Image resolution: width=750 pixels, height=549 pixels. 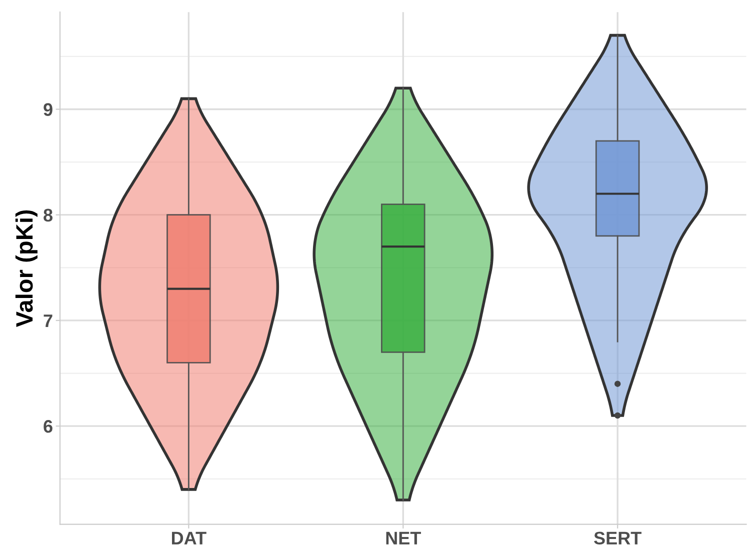 I want to click on y-axis-title: Valor (pKi), so click(x=26, y=269).